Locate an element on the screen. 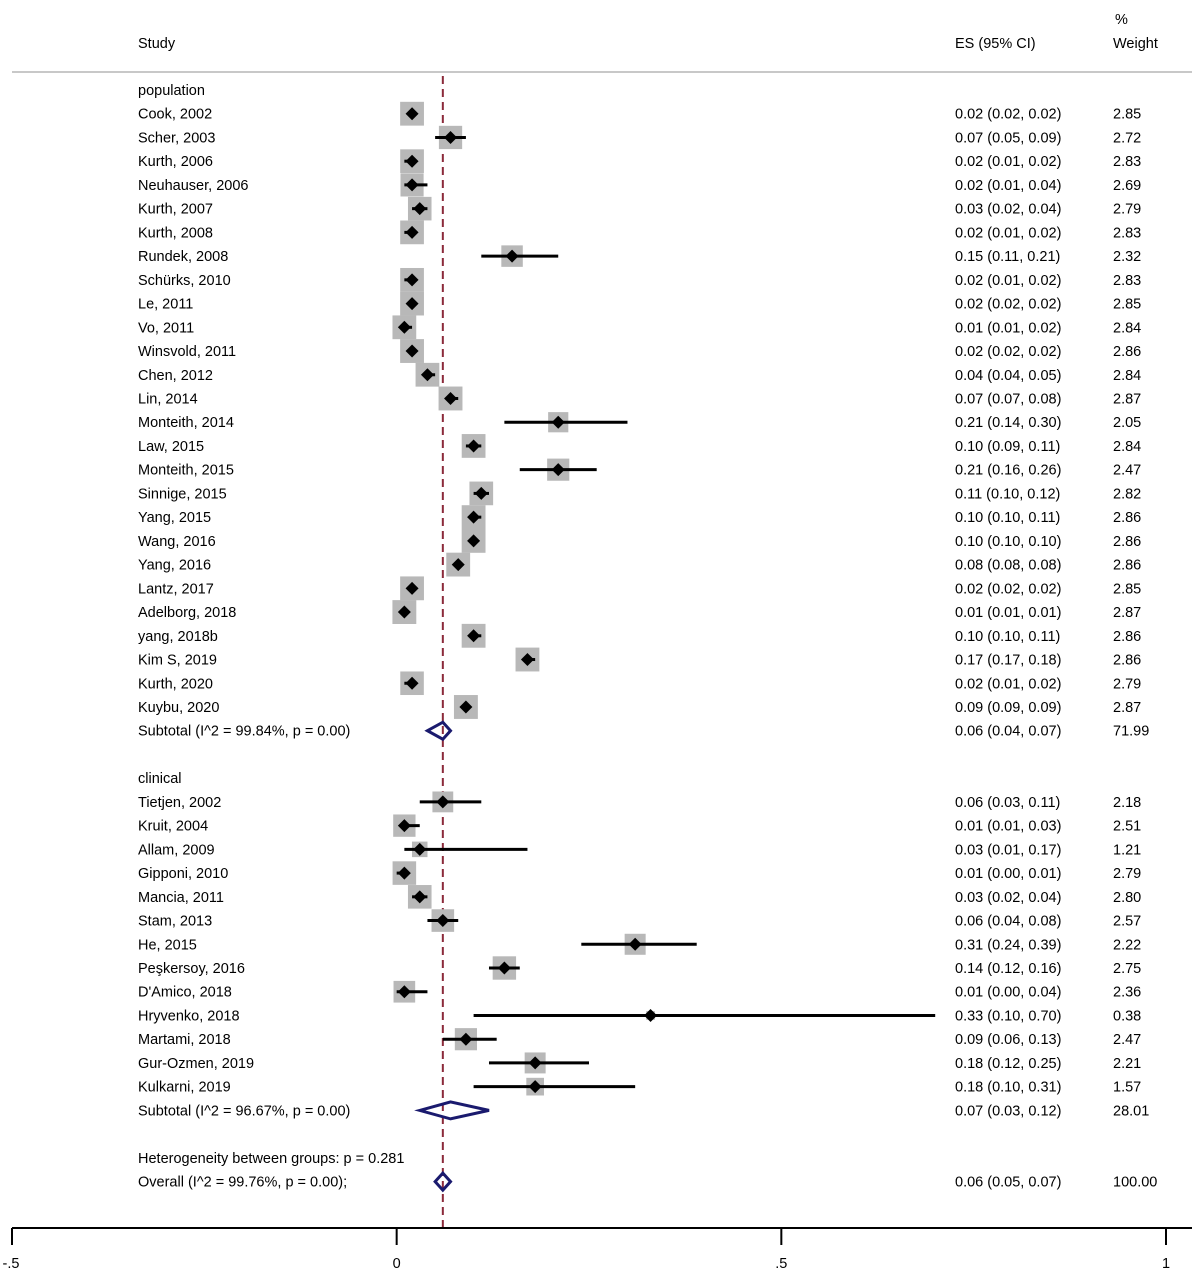  study-es-ci: 0.09 (0.06, 0.13) is located at coordinates (1008, 1040).